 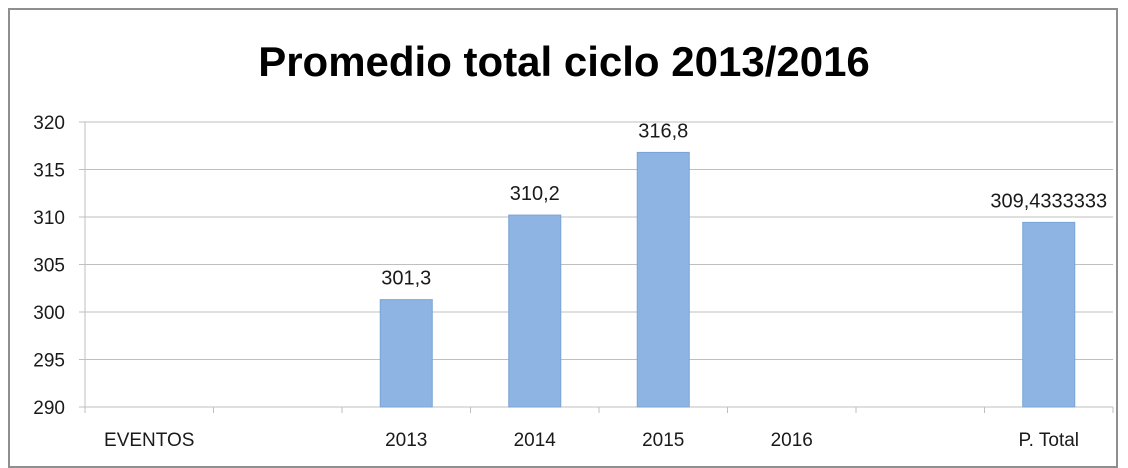 I want to click on y-tick-label: 310, so click(x=49, y=218).